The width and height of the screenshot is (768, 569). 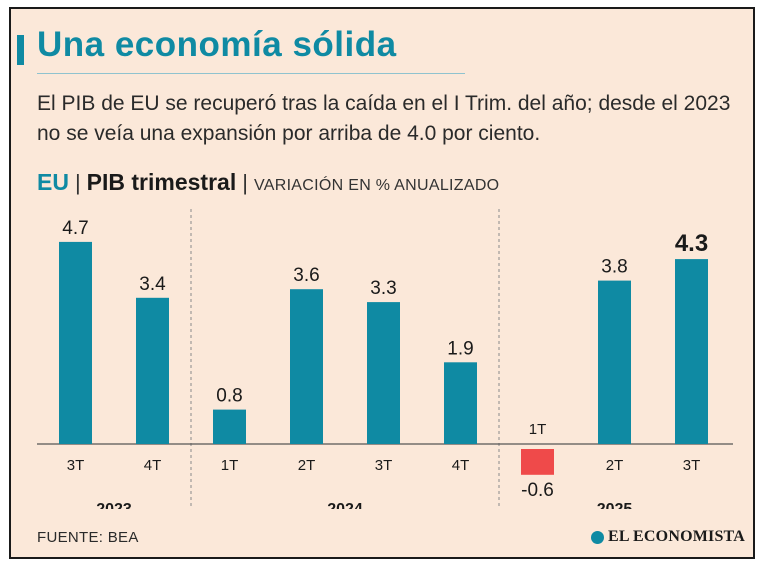 What do you see at coordinates (20, 50) in the screenshot?
I see `title-accent-bar` at bounding box center [20, 50].